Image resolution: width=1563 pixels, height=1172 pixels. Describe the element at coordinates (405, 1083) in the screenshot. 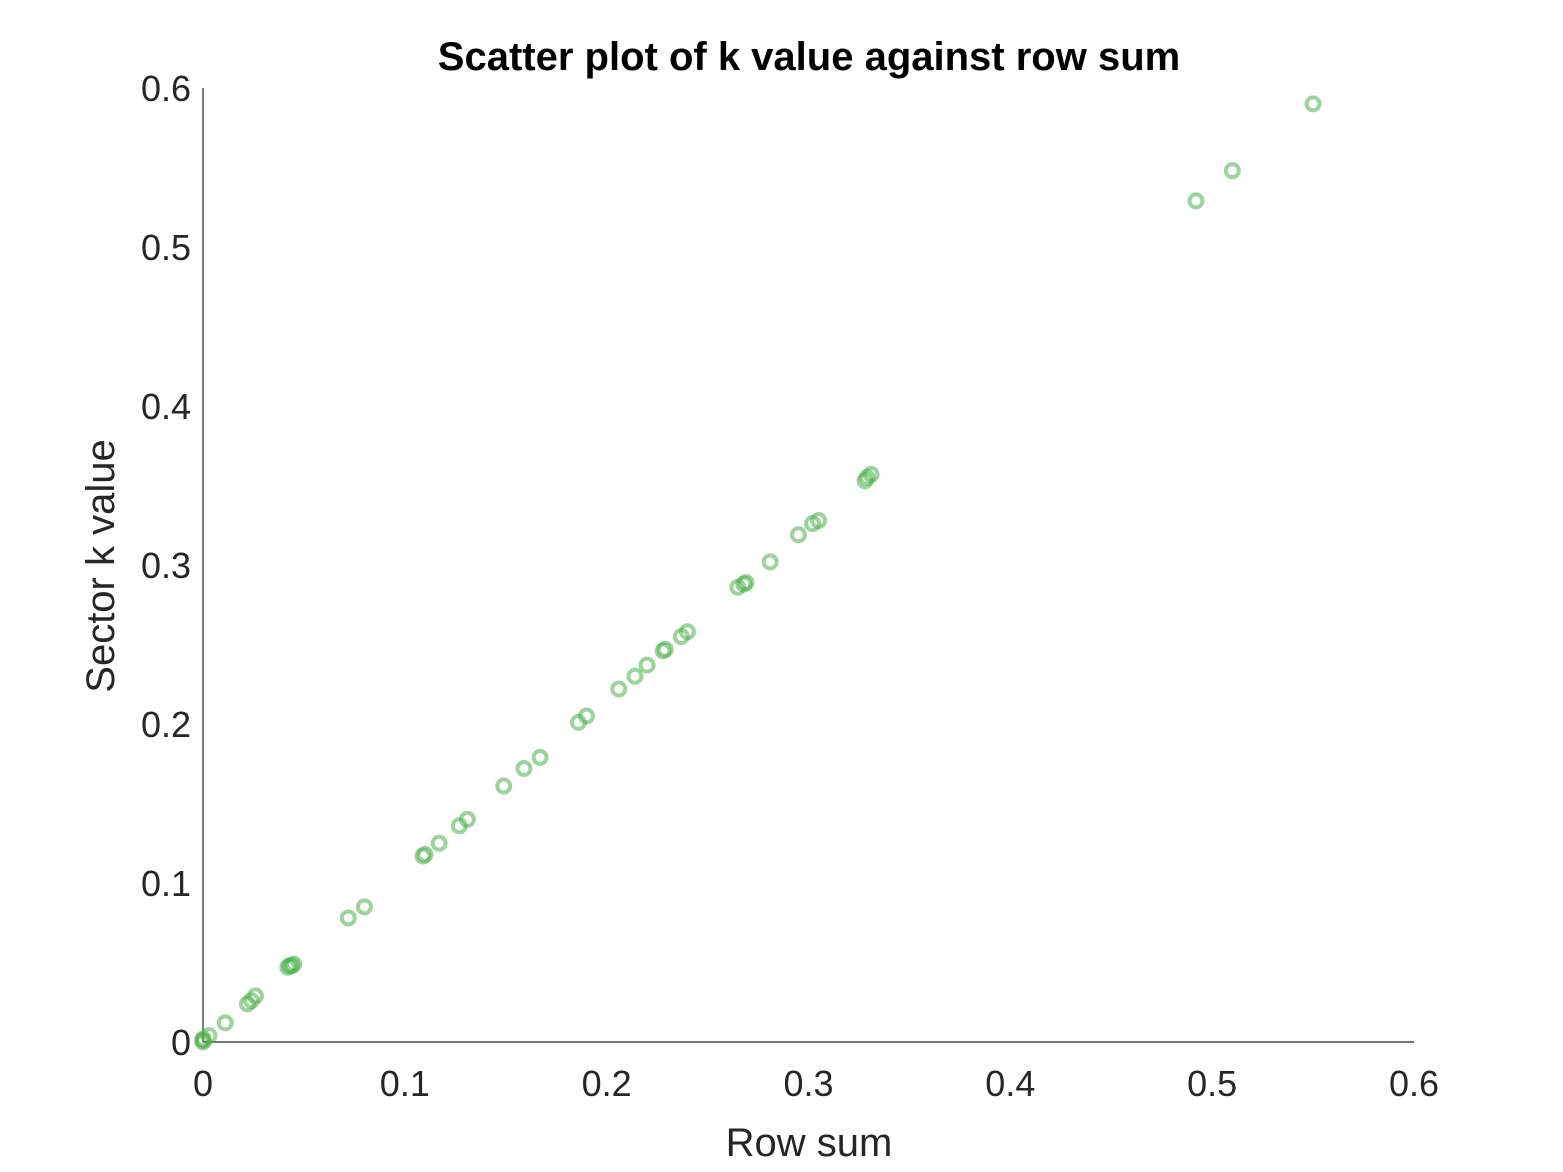

I see `x-tick-label: 0.1` at that location.